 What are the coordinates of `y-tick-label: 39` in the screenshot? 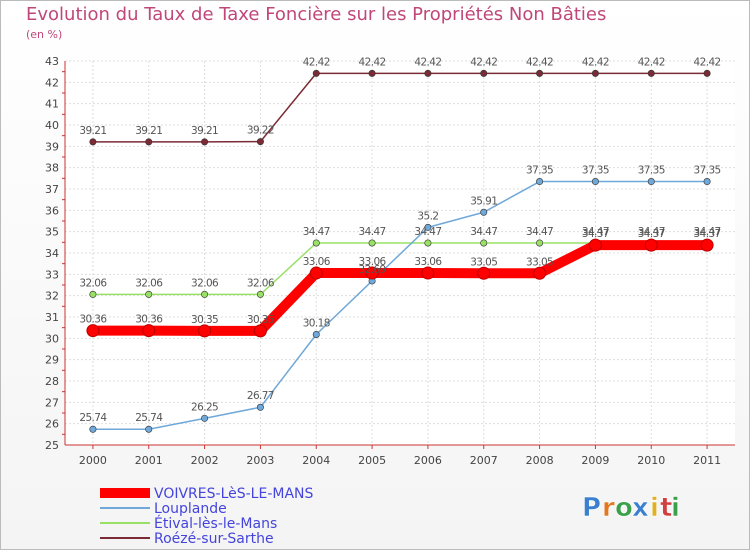 It's located at (52, 146).